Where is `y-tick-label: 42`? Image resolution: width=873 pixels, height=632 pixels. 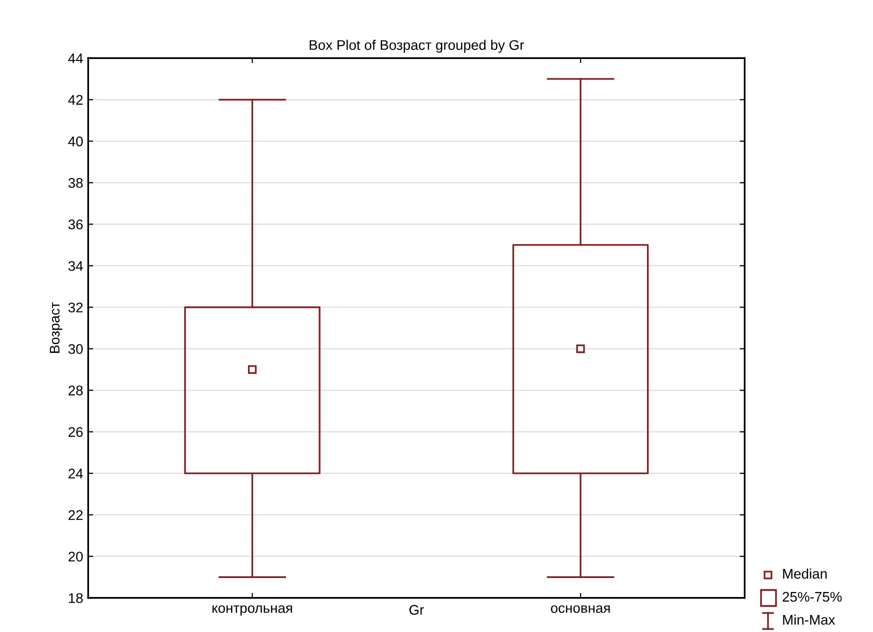 y-tick-label: 42 is located at coordinates (75, 99).